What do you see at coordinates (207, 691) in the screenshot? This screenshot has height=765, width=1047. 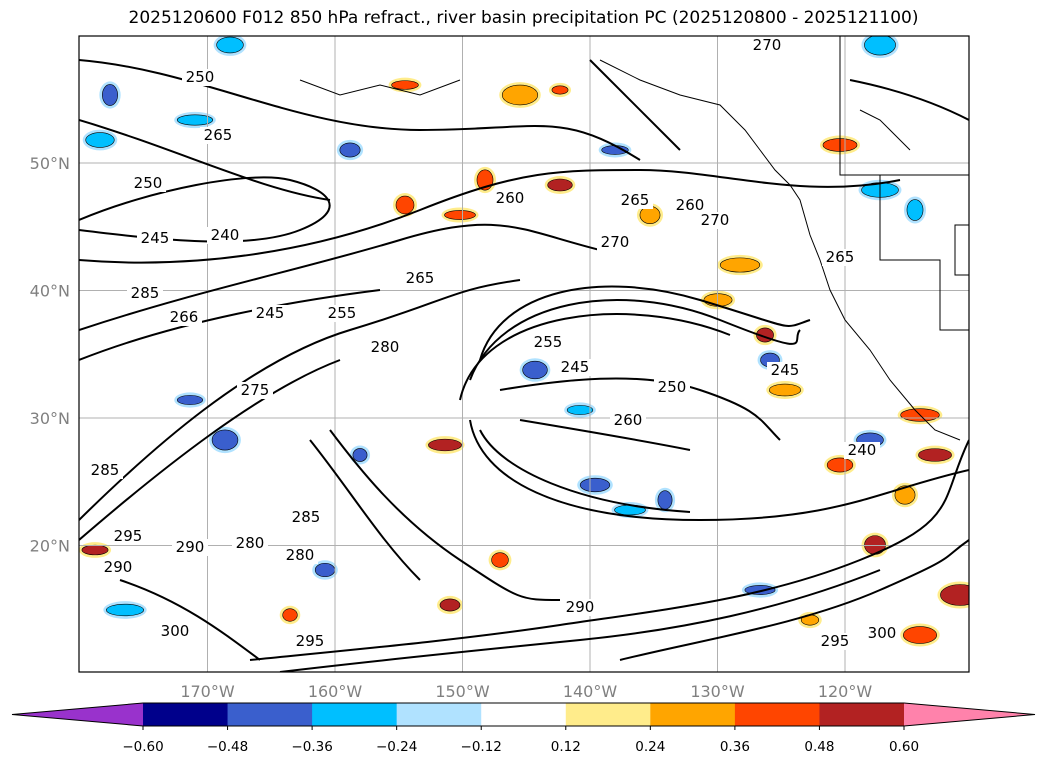 I see `lon-tick-label: 170°W` at bounding box center [207, 691].